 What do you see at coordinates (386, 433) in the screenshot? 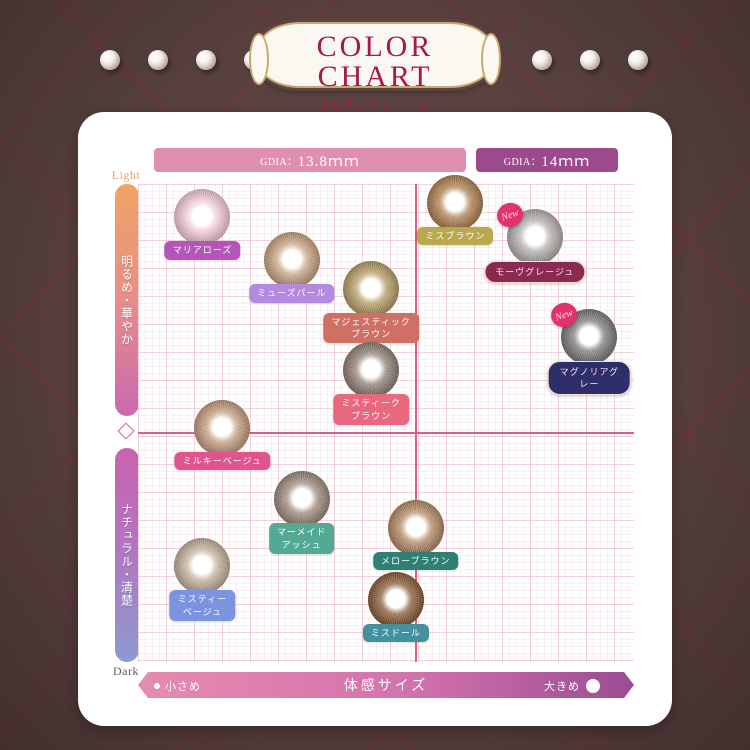
I see `midline-divider` at bounding box center [386, 433].